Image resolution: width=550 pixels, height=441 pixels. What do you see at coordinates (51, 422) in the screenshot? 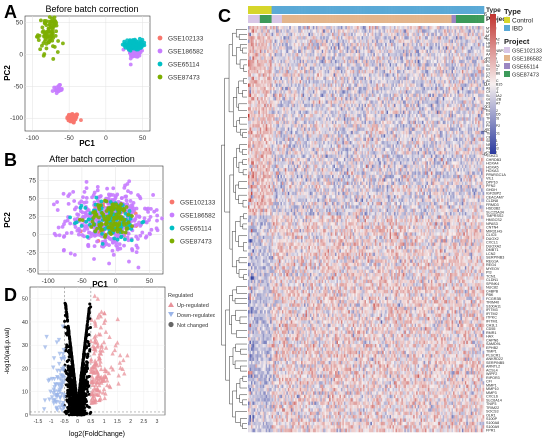
I see `x-tick-label: -1` at bounding box center [51, 422].